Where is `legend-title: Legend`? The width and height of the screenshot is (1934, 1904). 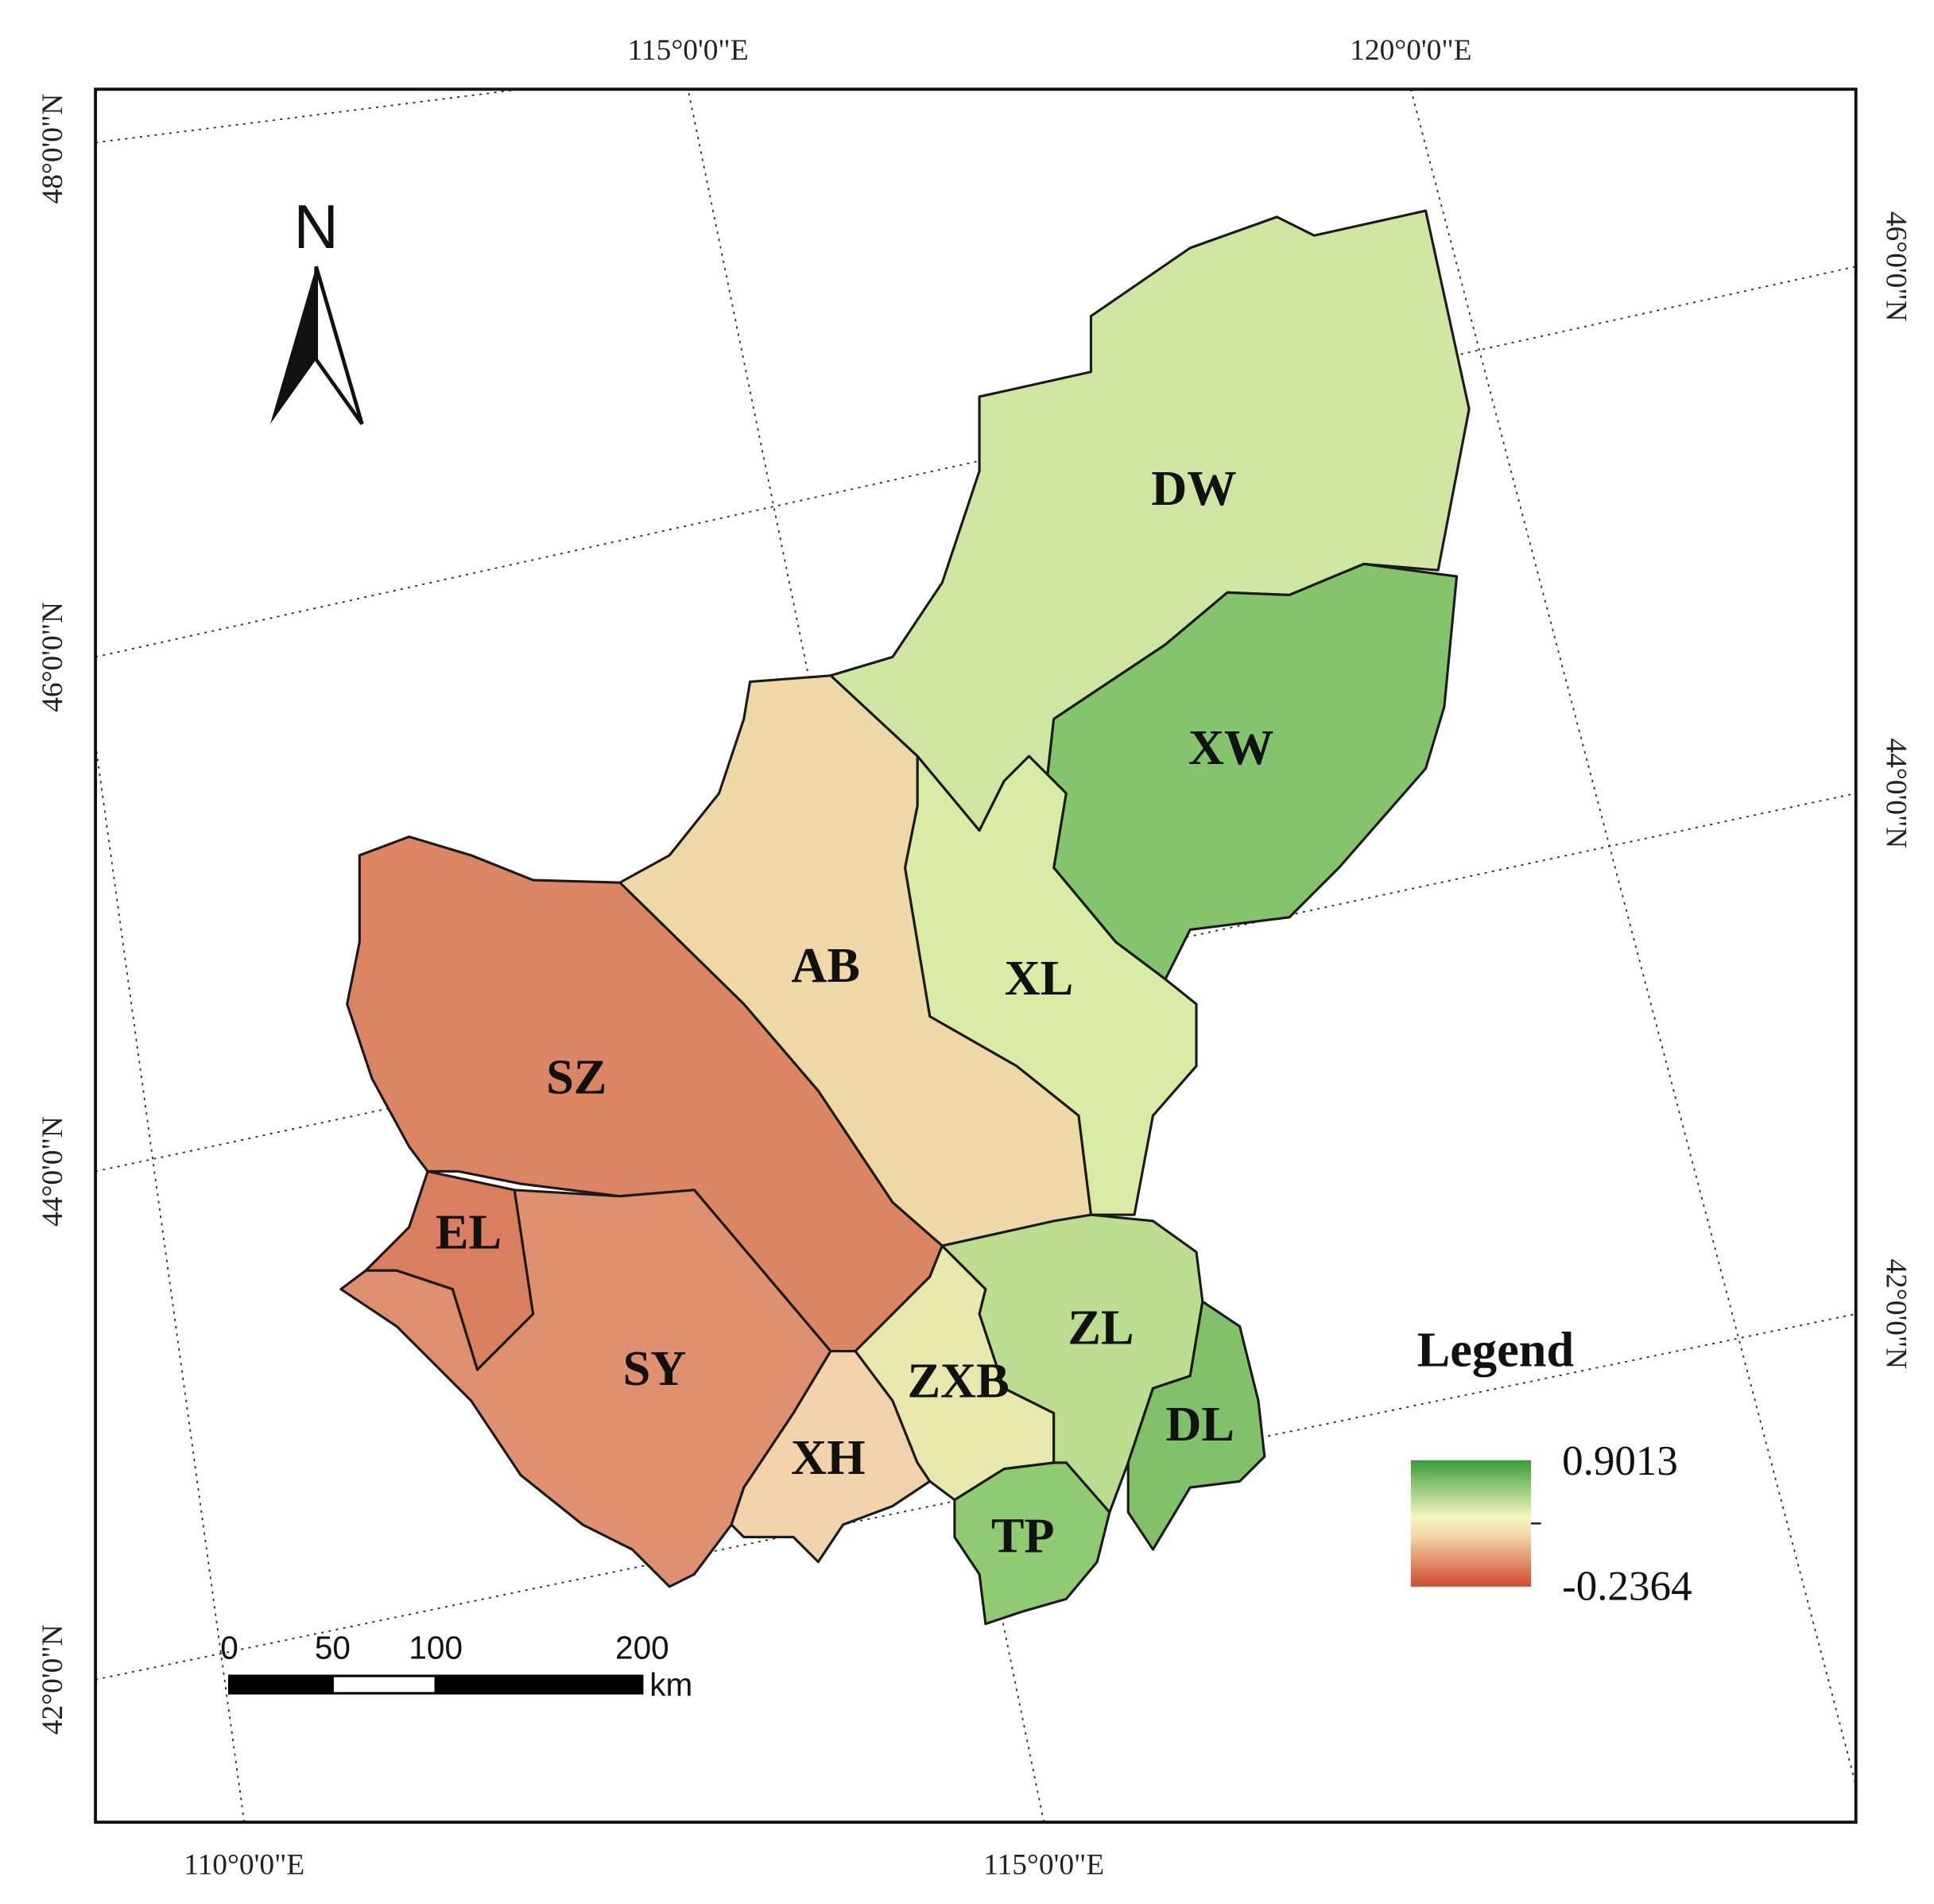
legend-title: Legend is located at coordinates (1496, 1349).